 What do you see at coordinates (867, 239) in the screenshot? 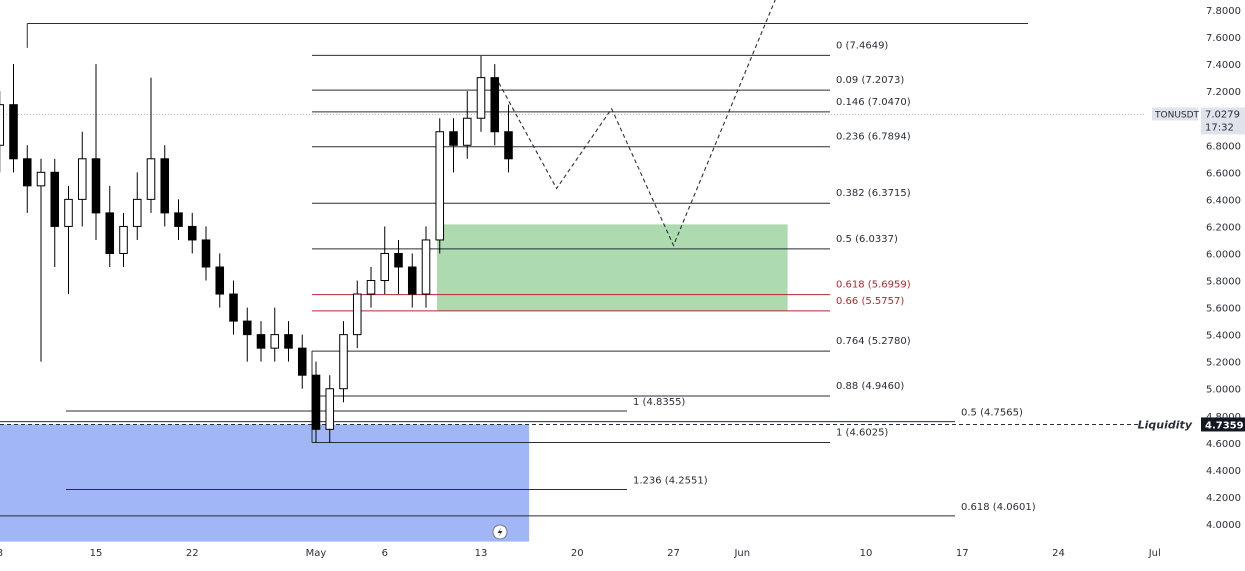
I see `fib-level-label: 0.5 (6.0337)` at bounding box center [867, 239].